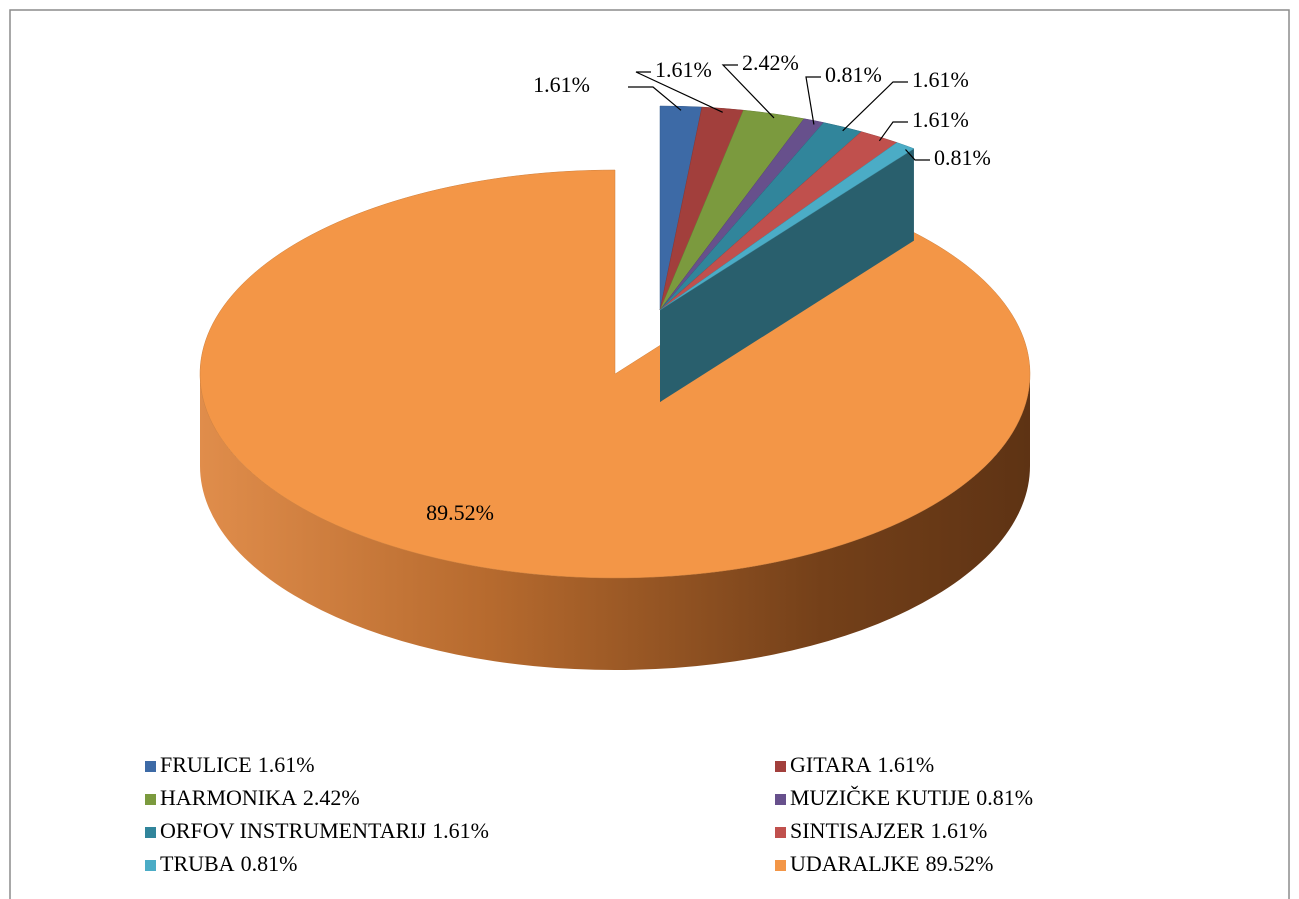 This screenshot has width=1299, height=899. Describe the element at coordinates (830, 764) in the screenshot. I see `legend-name: GITARA` at that location.